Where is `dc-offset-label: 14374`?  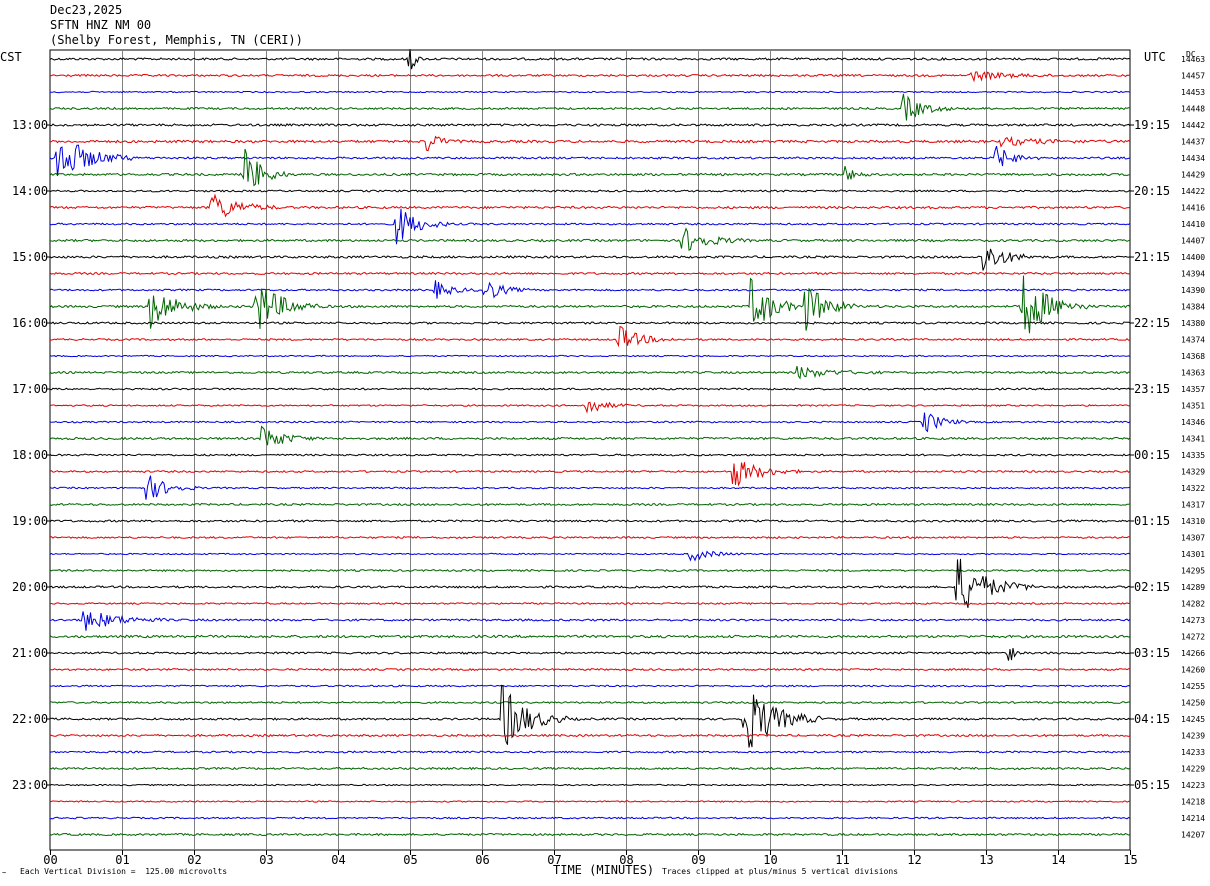
dc-offset-label: 14374 is located at coordinates (1193, 340).